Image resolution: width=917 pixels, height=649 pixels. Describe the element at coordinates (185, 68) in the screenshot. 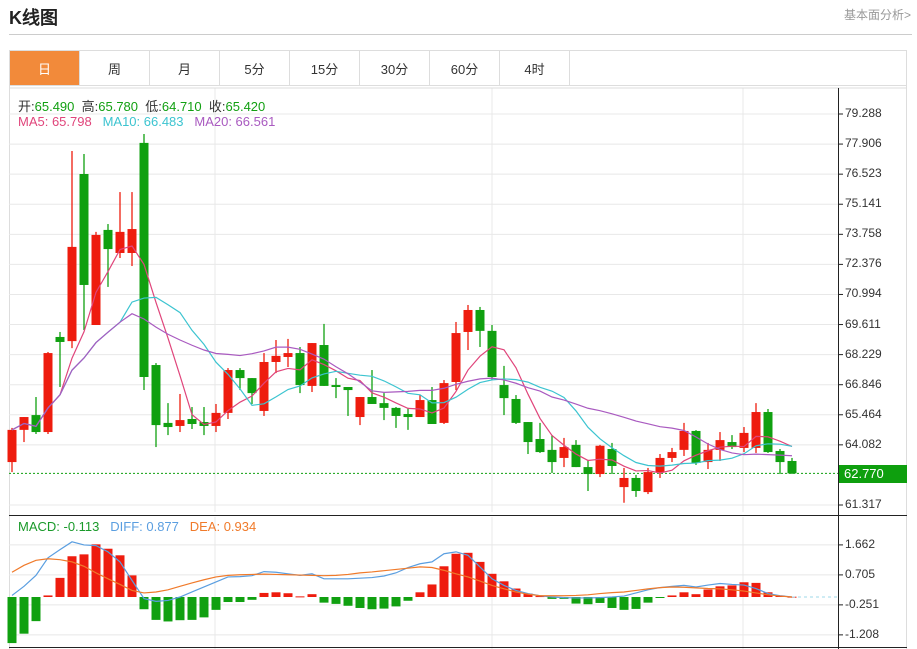

I see `tab-month: 月` at that location.